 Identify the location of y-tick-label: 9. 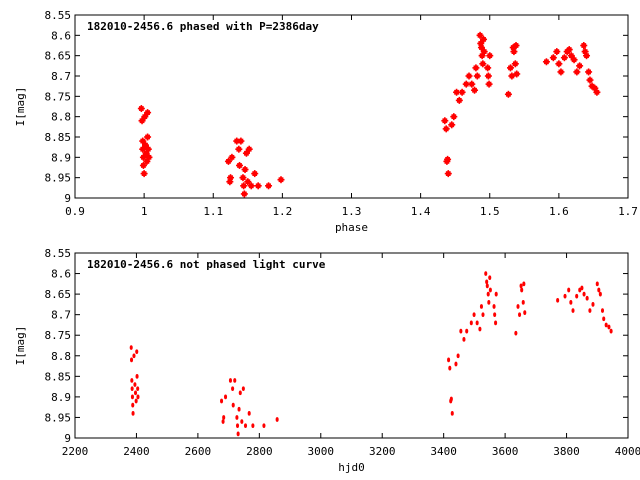
(67, 198).